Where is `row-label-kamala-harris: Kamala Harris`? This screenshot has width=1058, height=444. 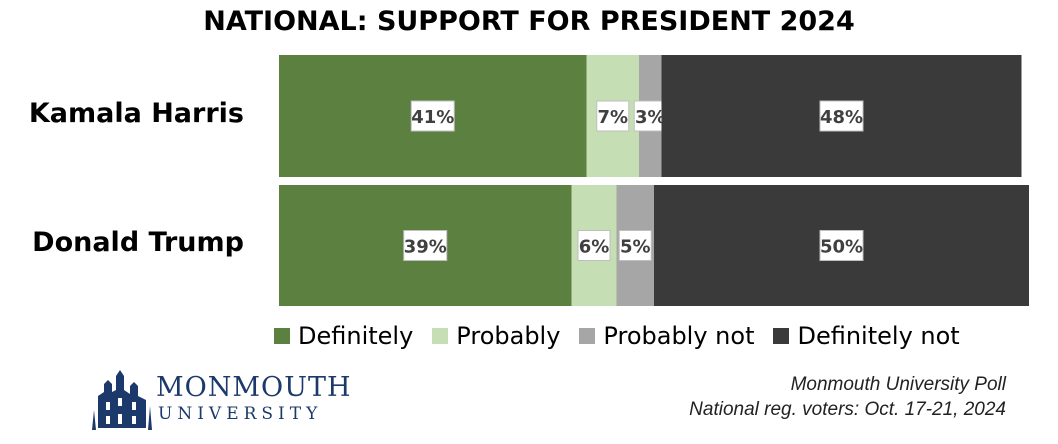 row-label-kamala-harris: Kamala Harris is located at coordinates (136, 113).